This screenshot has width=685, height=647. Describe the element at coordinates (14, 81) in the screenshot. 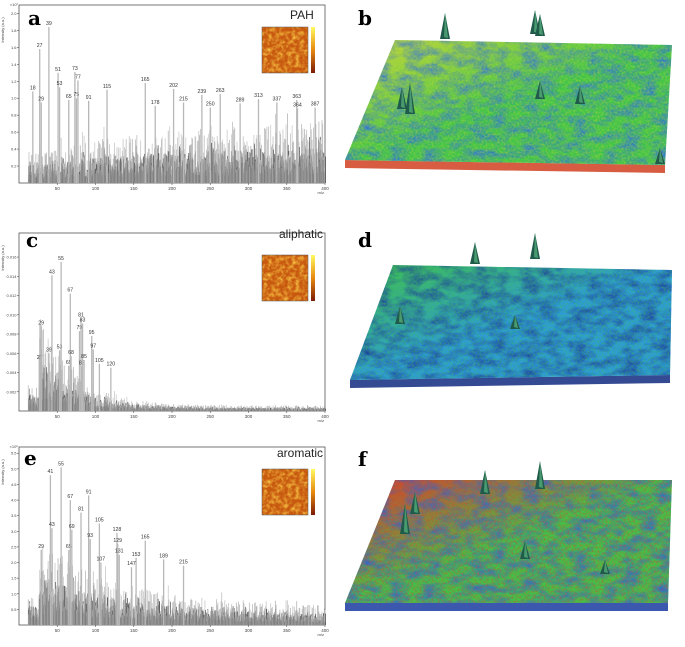

I see `y-tick-label: 1.2` at that location.